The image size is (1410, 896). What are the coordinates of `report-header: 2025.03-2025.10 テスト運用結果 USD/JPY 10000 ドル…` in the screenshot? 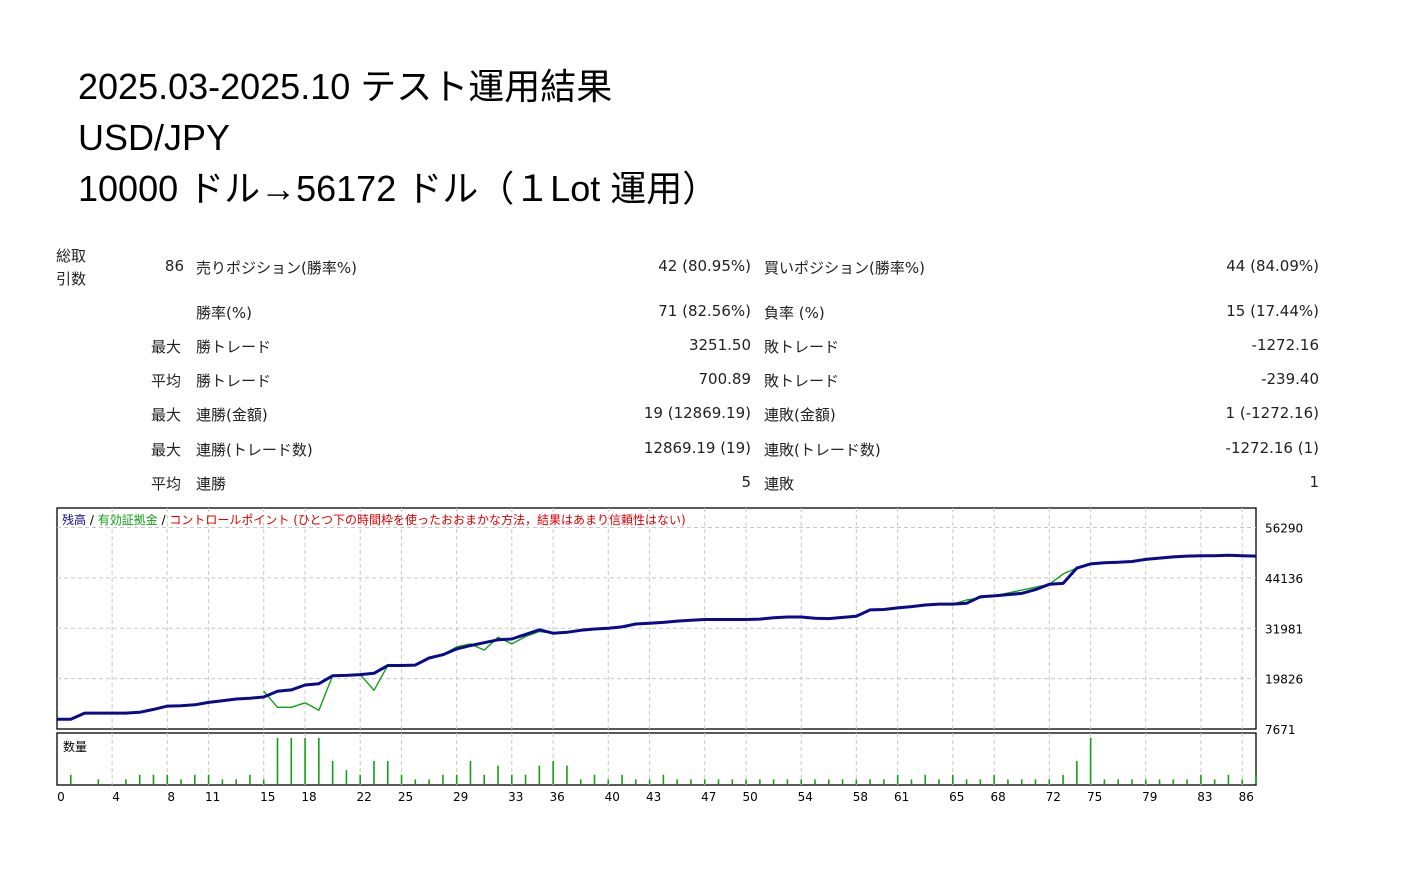 It's located at (398, 138).